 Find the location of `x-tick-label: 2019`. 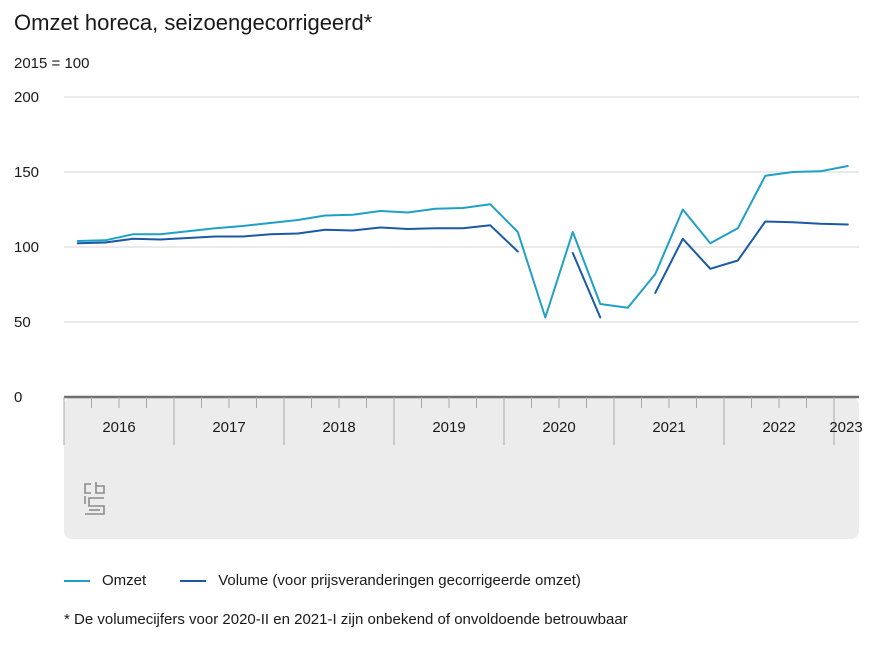

x-tick-label: 2019 is located at coordinates (448, 427).